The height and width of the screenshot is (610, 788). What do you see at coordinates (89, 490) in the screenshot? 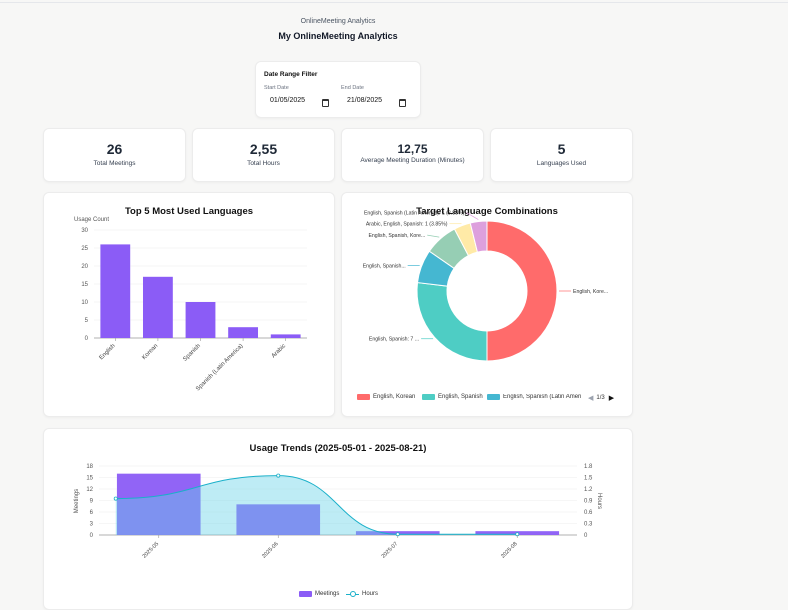
I see `y-tick-label-left: 12` at bounding box center [89, 490].